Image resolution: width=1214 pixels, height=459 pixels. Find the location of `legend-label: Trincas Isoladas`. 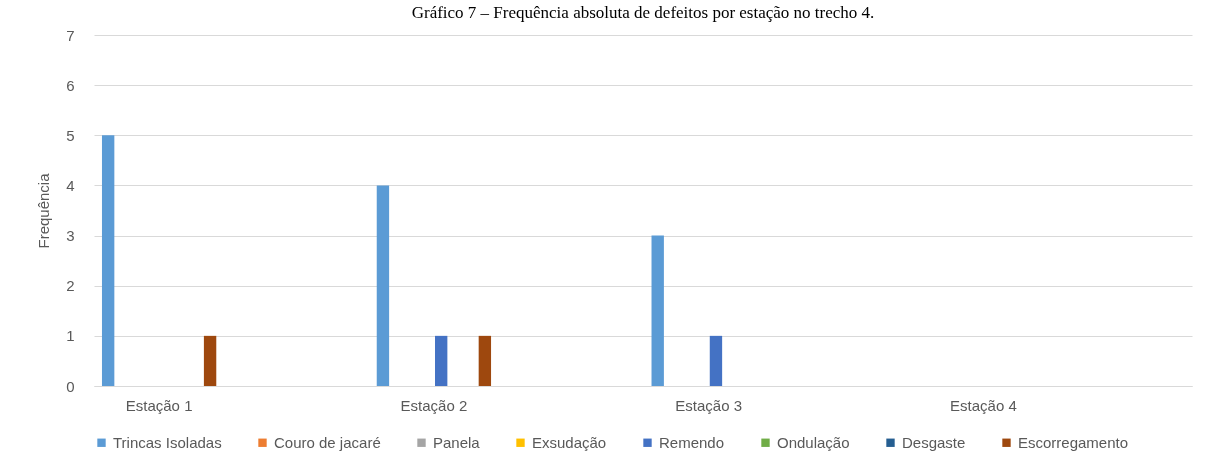

legend-label: Trincas Isoladas is located at coordinates (167, 442).